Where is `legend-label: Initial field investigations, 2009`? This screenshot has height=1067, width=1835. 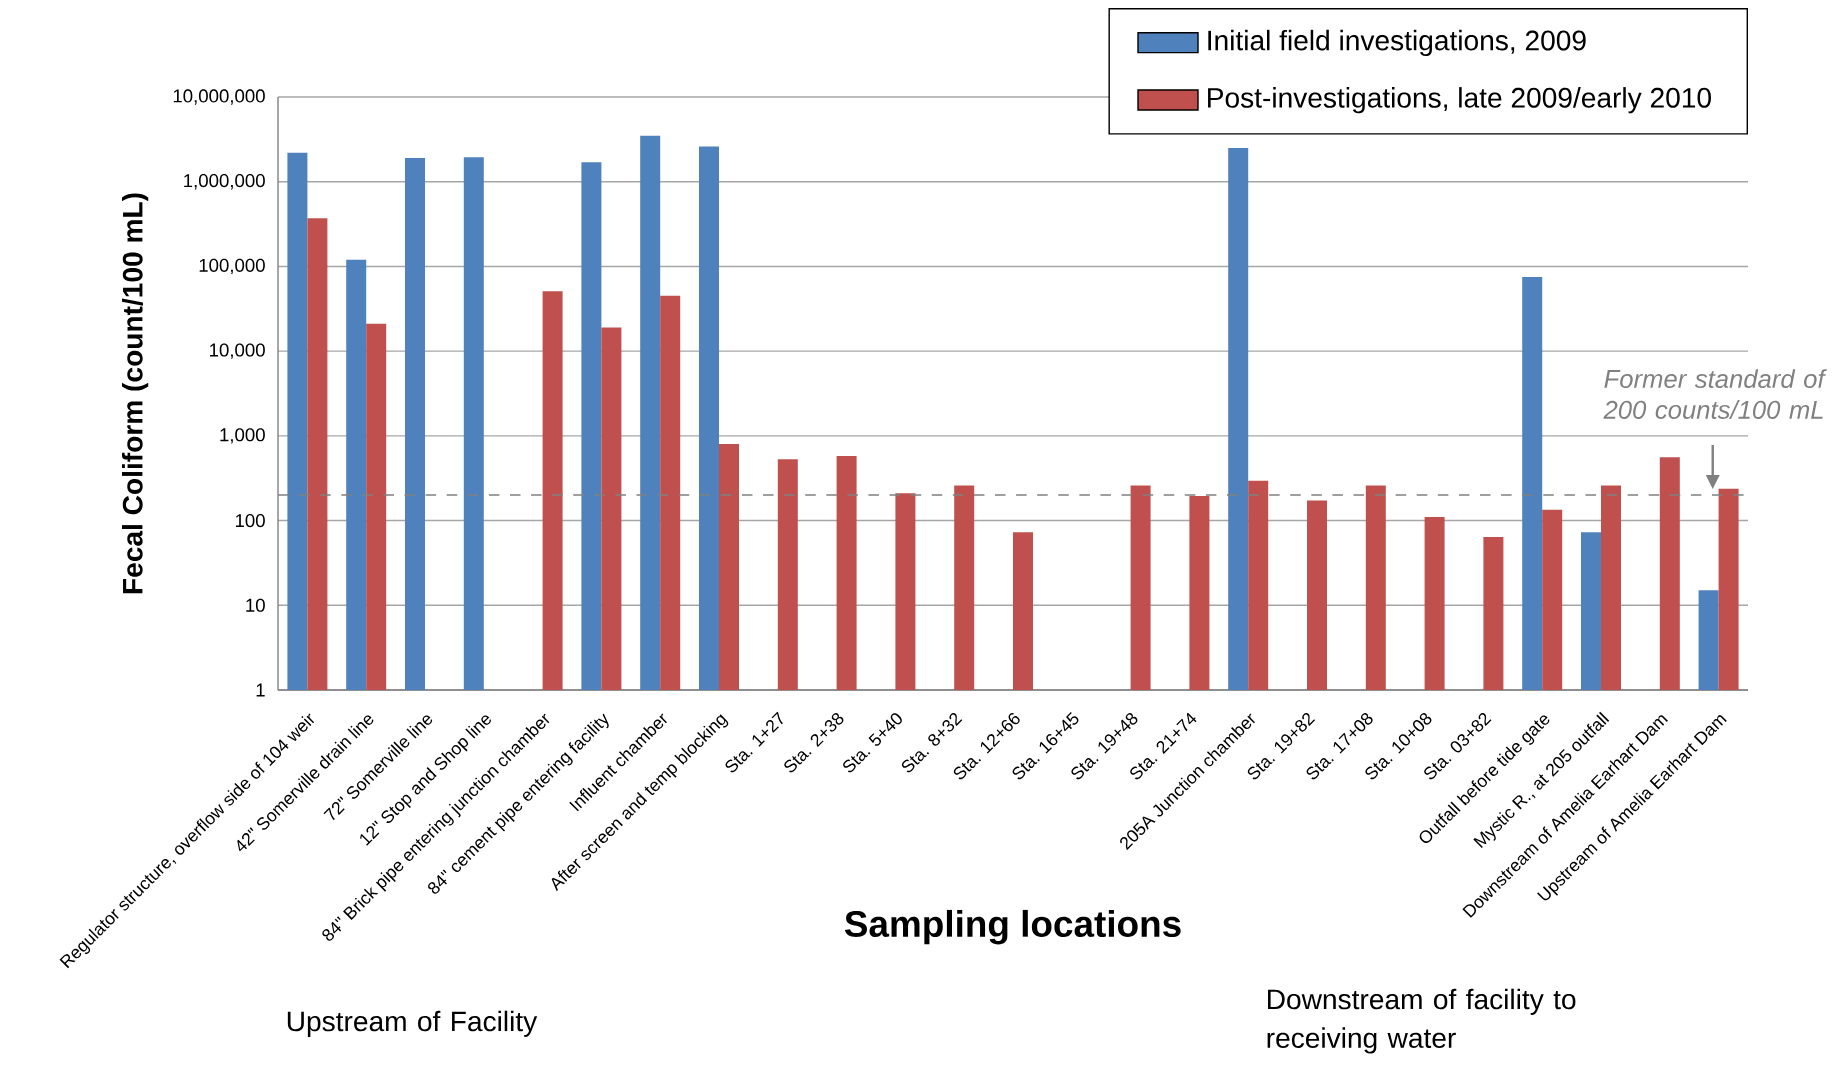
legend-label: Initial field investigations, 2009 is located at coordinates (1397, 43).